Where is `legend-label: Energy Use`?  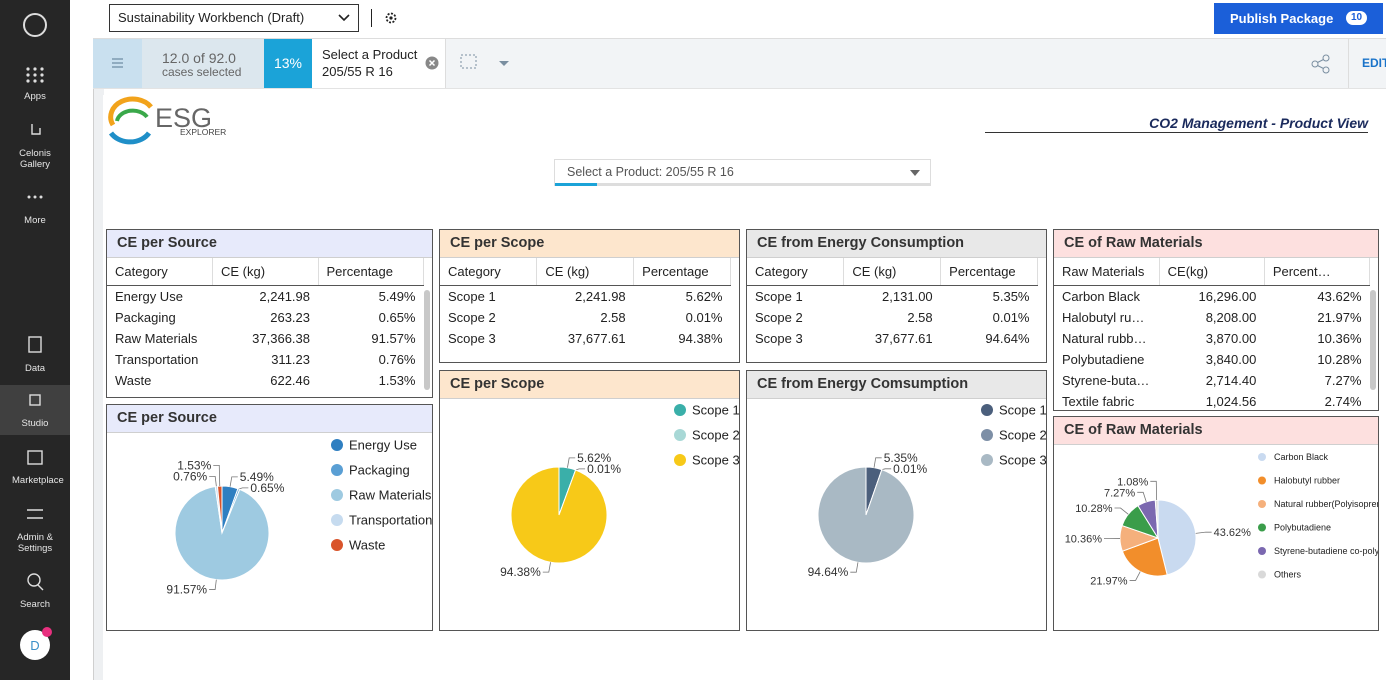
legend-label: Energy Use is located at coordinates (383, 445).